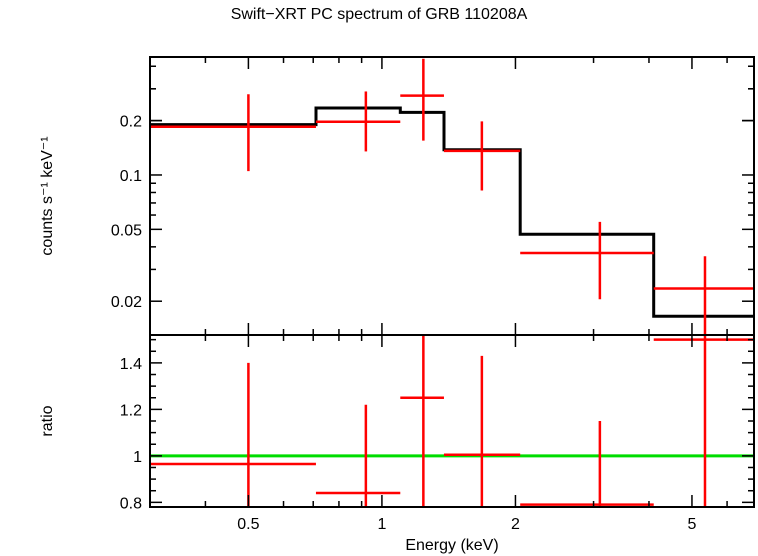 This screenshot has height=556, width=758. Describe the element at coordinates (248, 524) in the screenshot. I see `x-tick-label: 0.5` at that location.